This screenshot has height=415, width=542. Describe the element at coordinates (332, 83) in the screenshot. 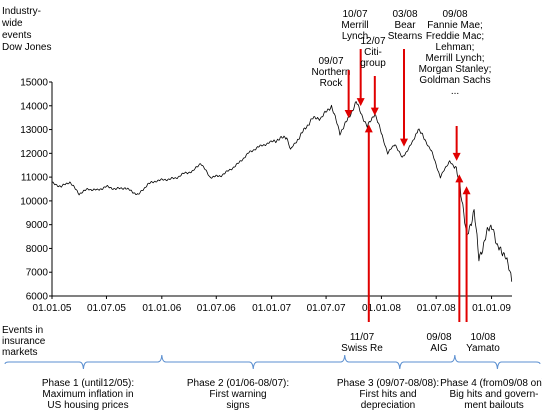

I see `industry-event-label: Rock` at that location.